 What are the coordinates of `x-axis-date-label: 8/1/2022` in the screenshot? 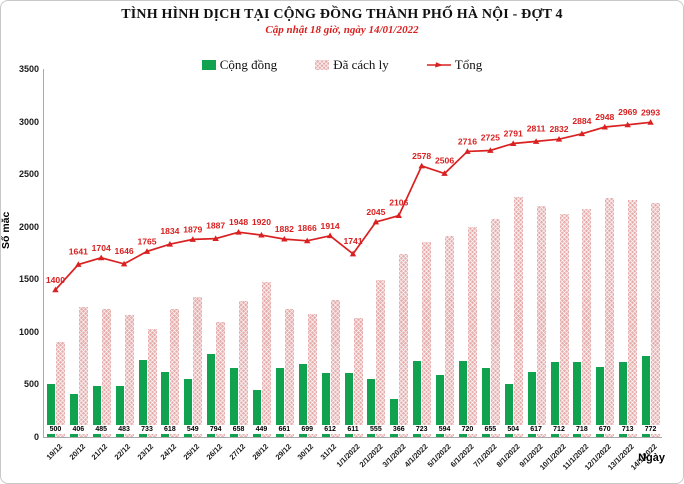 It's located at (508, 456).